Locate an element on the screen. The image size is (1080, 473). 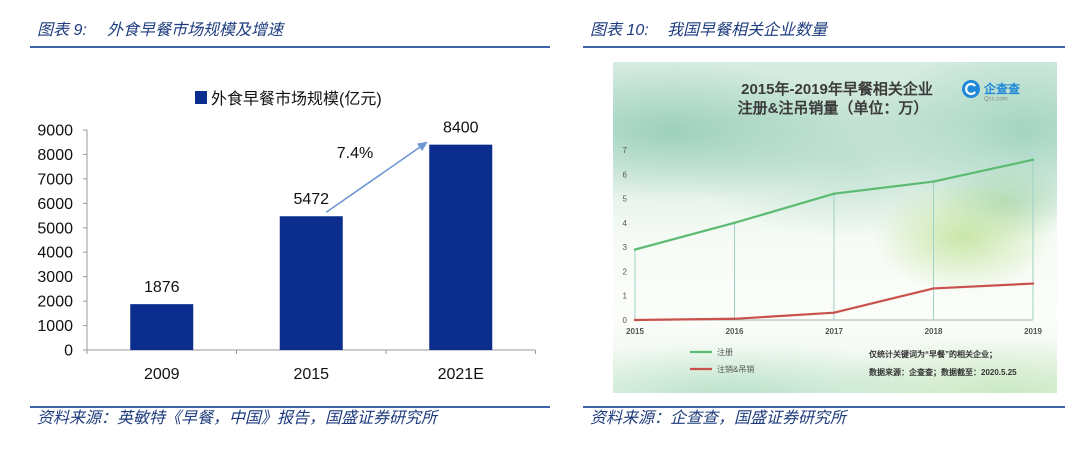
figure-number: 图表 10: is located at coordinates (619, 30).